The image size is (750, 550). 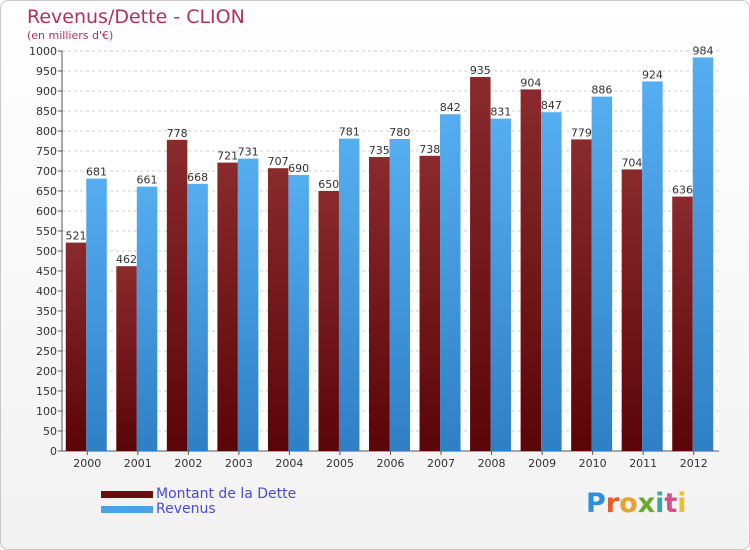 I want to click on data-label-revenus: 886, so click(x=601, y=90).